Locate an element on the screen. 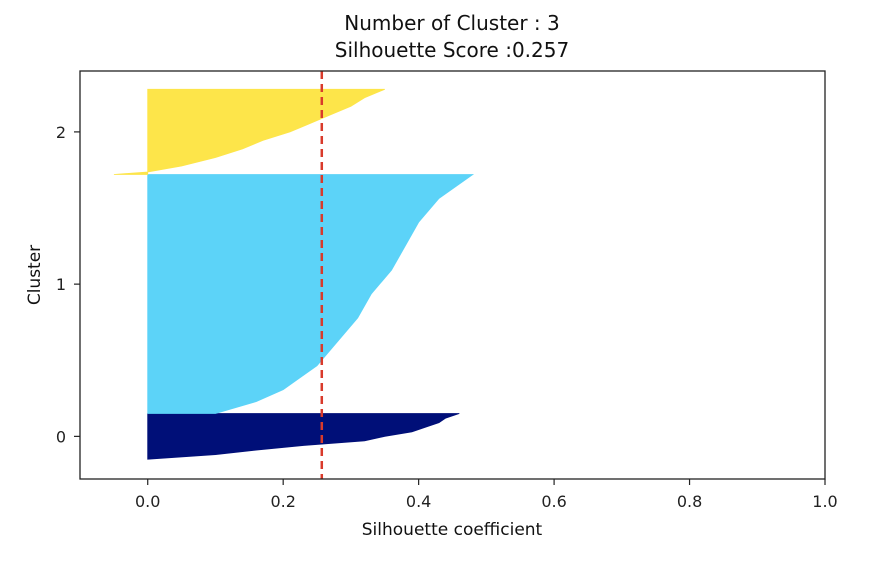 This screenshot has width=876, height=562. cluster-2-silhouette is located at coordinates (249, 131).